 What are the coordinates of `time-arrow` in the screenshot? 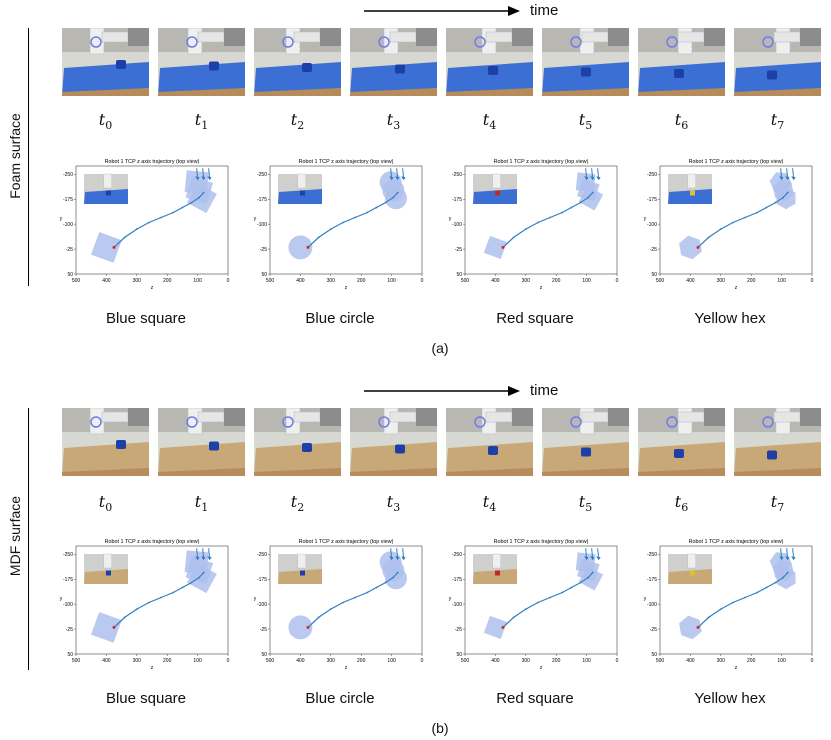 It's located at (442, 11).